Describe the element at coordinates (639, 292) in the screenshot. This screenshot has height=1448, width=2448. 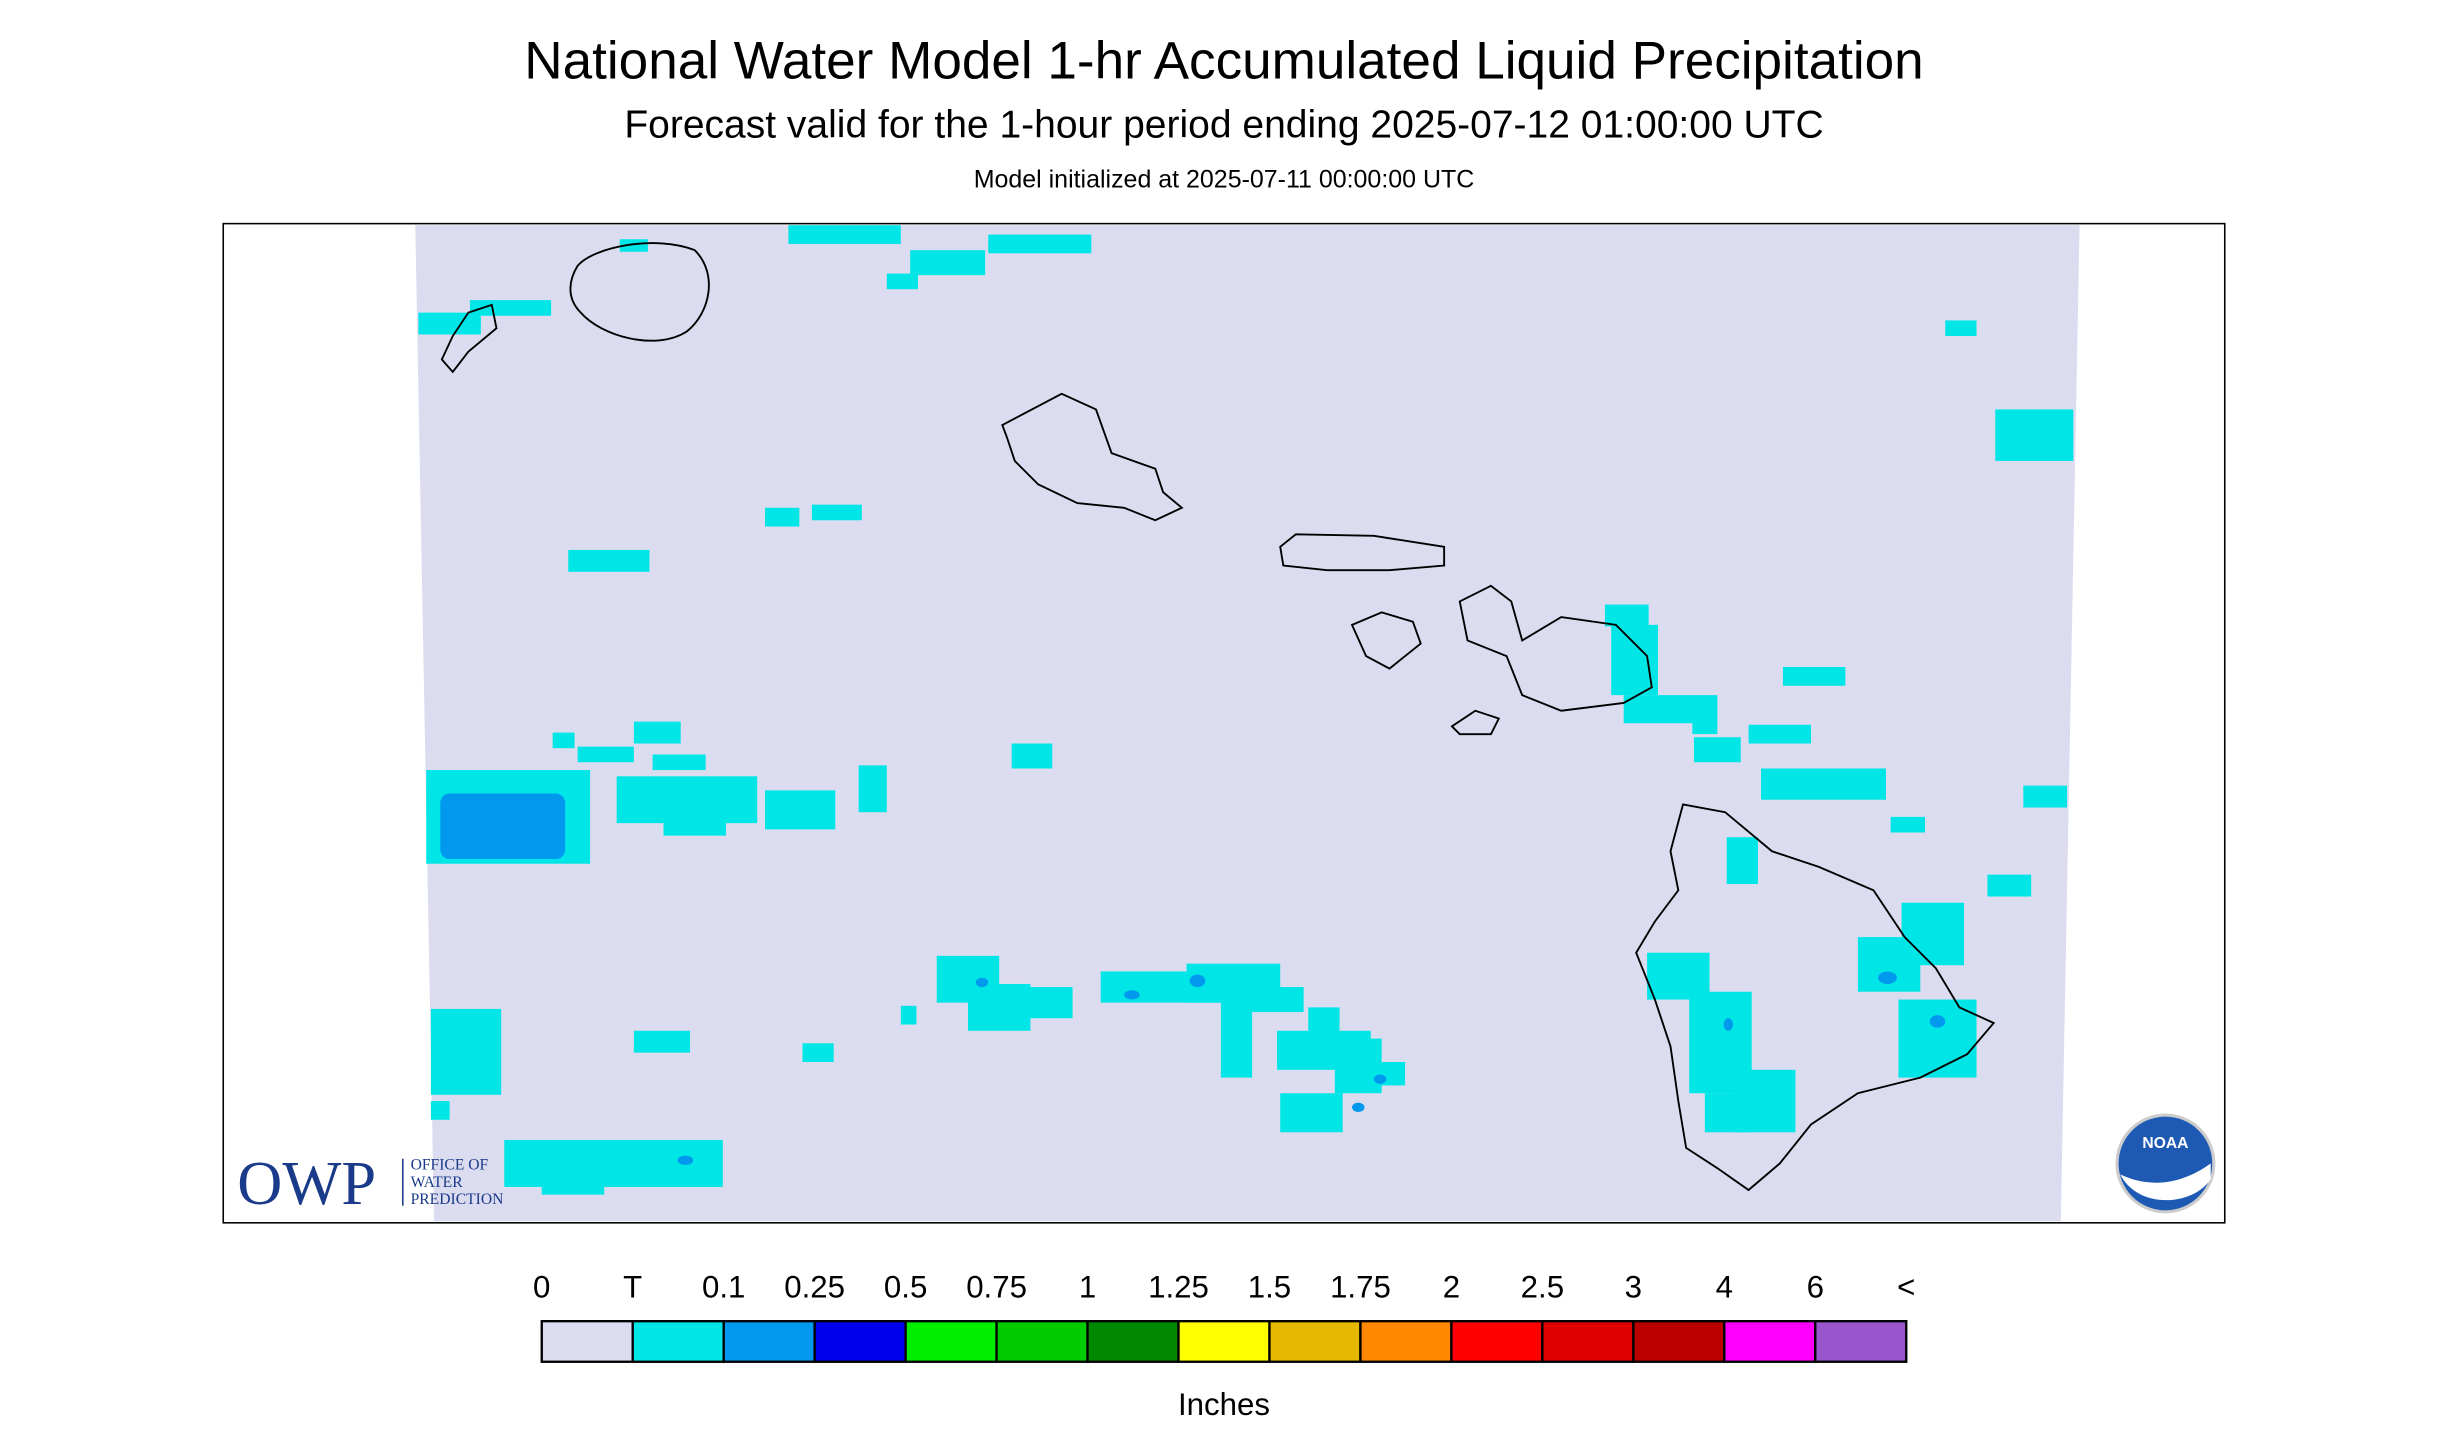
I see `kauai` at that location.